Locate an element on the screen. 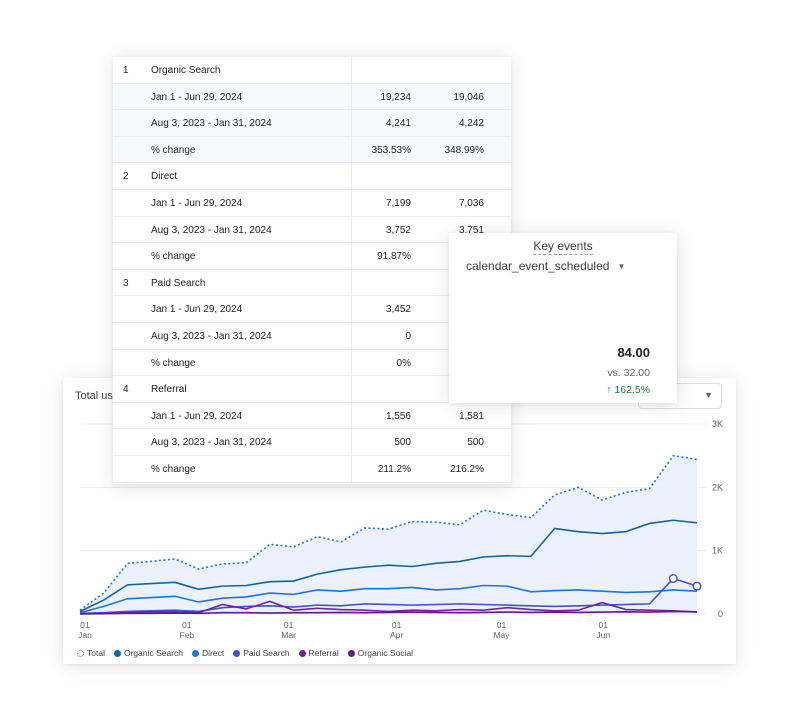  legend-label: Direct is located at coordinates (213, 653).